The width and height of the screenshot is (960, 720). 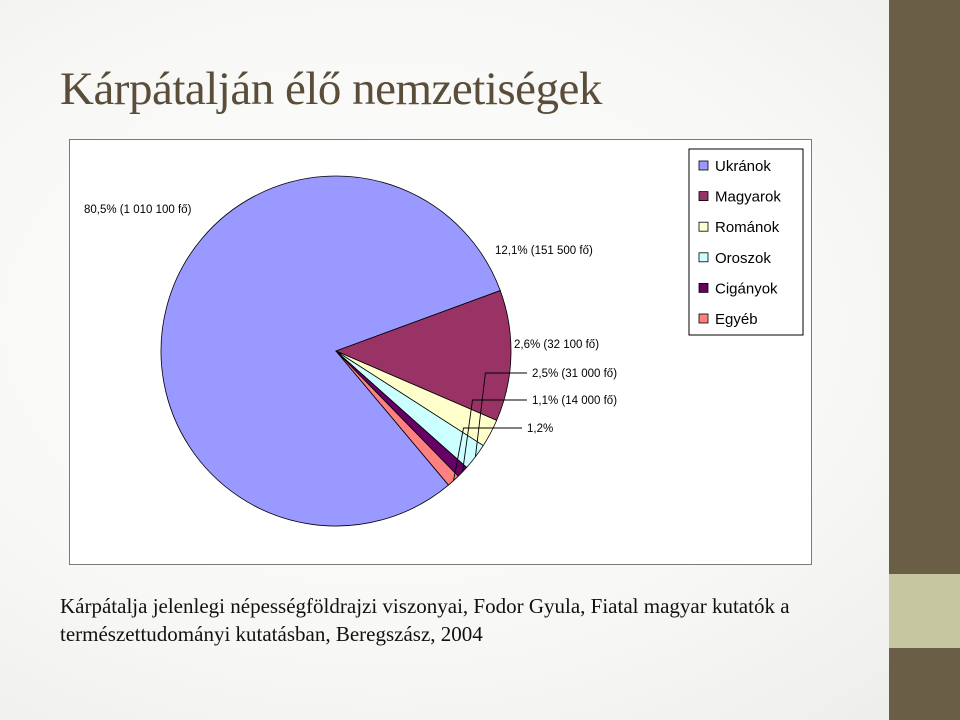 What do you see at coordinates (743, 166) in the screenshot?
I see `legend-label-ukranok: Ukránok` at bounding box center [743, 166].